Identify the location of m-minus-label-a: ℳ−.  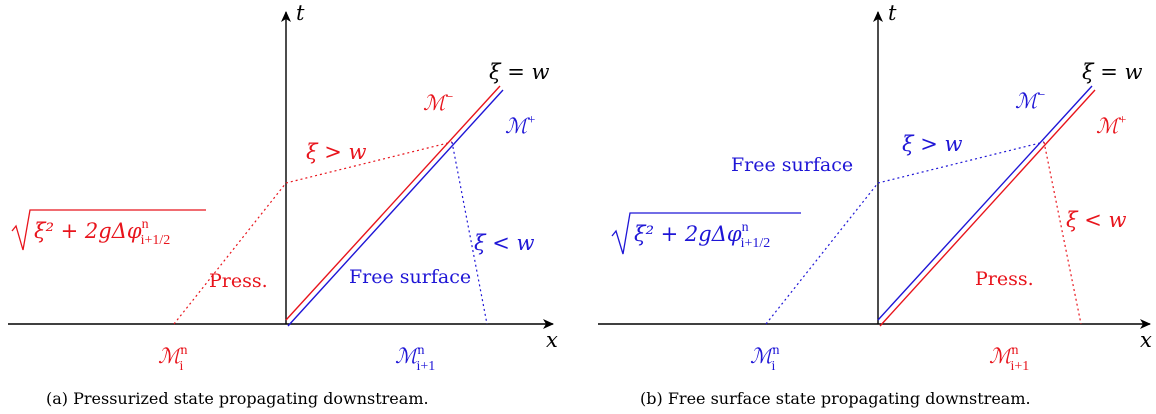
(438, 102).